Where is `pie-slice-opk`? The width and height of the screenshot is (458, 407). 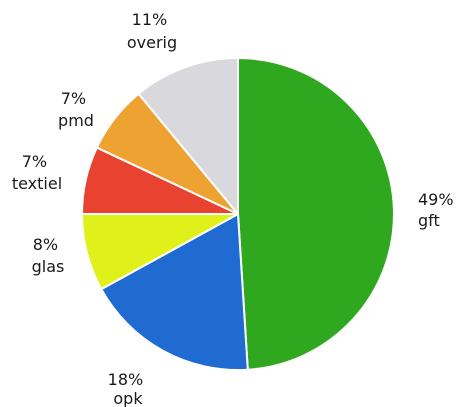
pie-slice-opk is located at coordinates (174, 292).